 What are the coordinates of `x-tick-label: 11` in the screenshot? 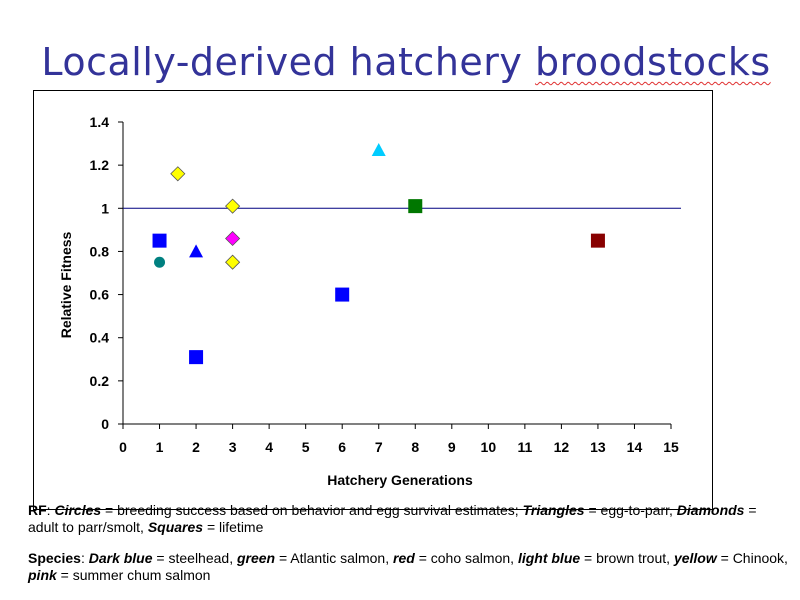 It's located at (524, 447).